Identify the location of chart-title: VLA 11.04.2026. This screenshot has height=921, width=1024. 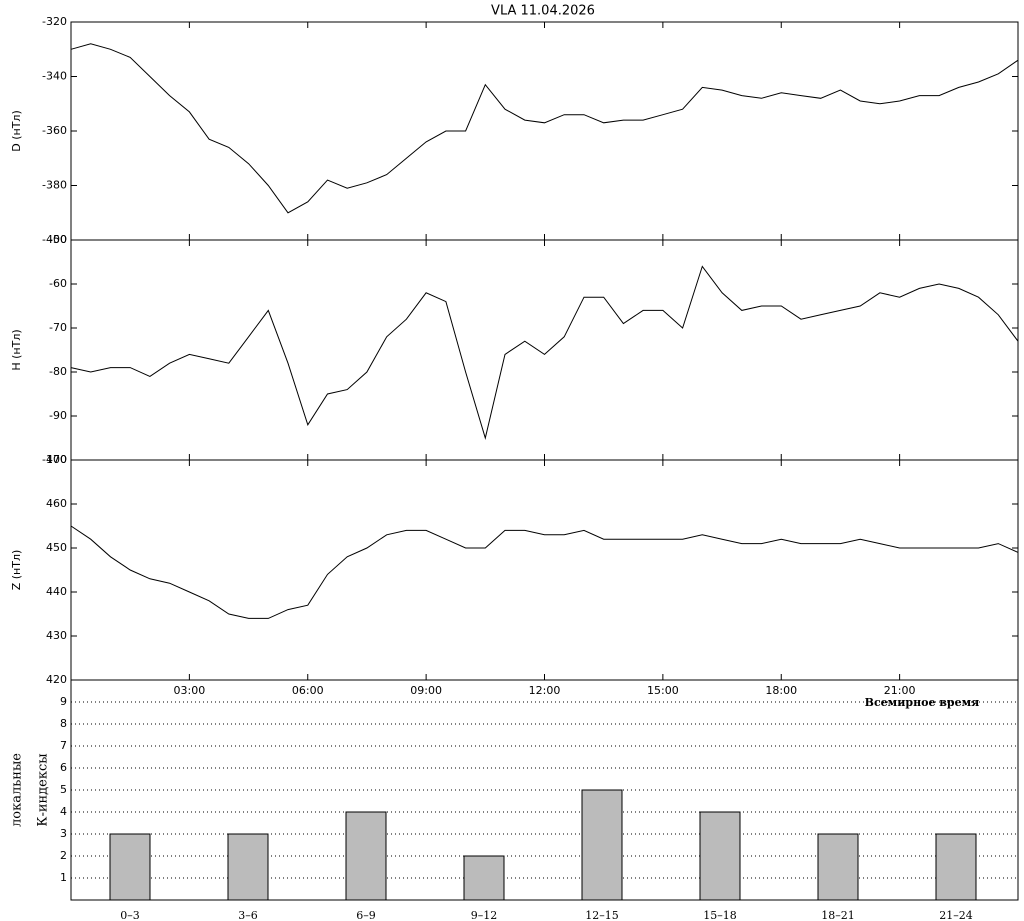
(543, 11).